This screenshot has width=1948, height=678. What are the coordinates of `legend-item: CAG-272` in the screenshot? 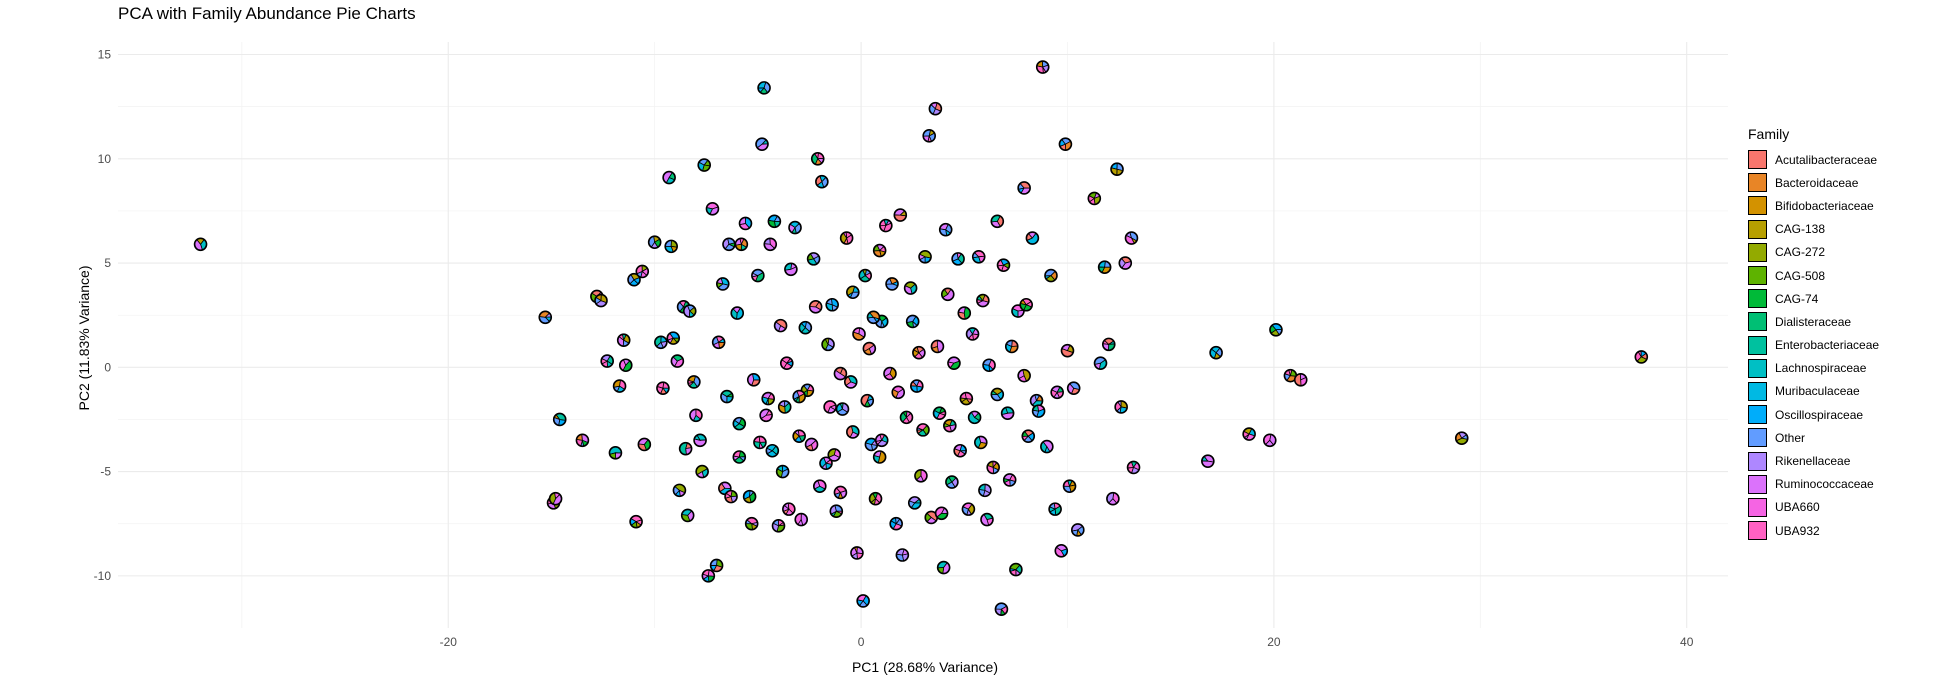 It's located at (1813, 252).